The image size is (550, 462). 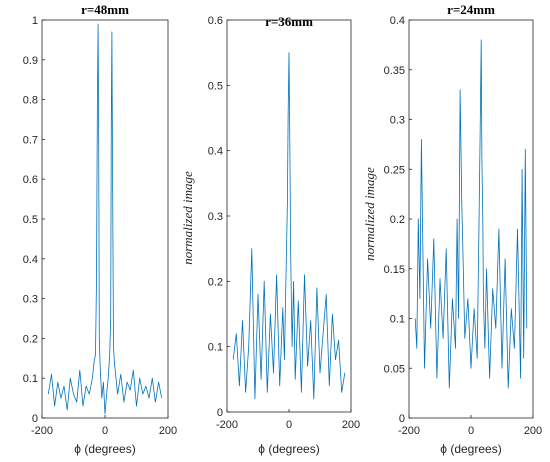 I want to click on y-tick-label: 0.35, so click(x=394, y=71).